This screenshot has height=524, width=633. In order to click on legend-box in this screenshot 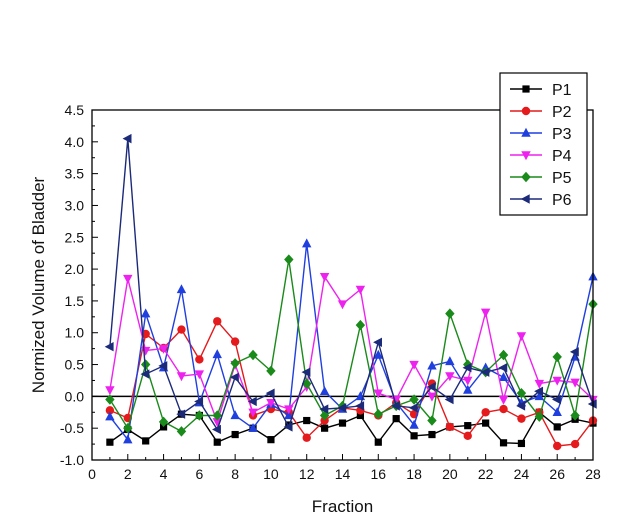, I will do `click(543, 144)`.